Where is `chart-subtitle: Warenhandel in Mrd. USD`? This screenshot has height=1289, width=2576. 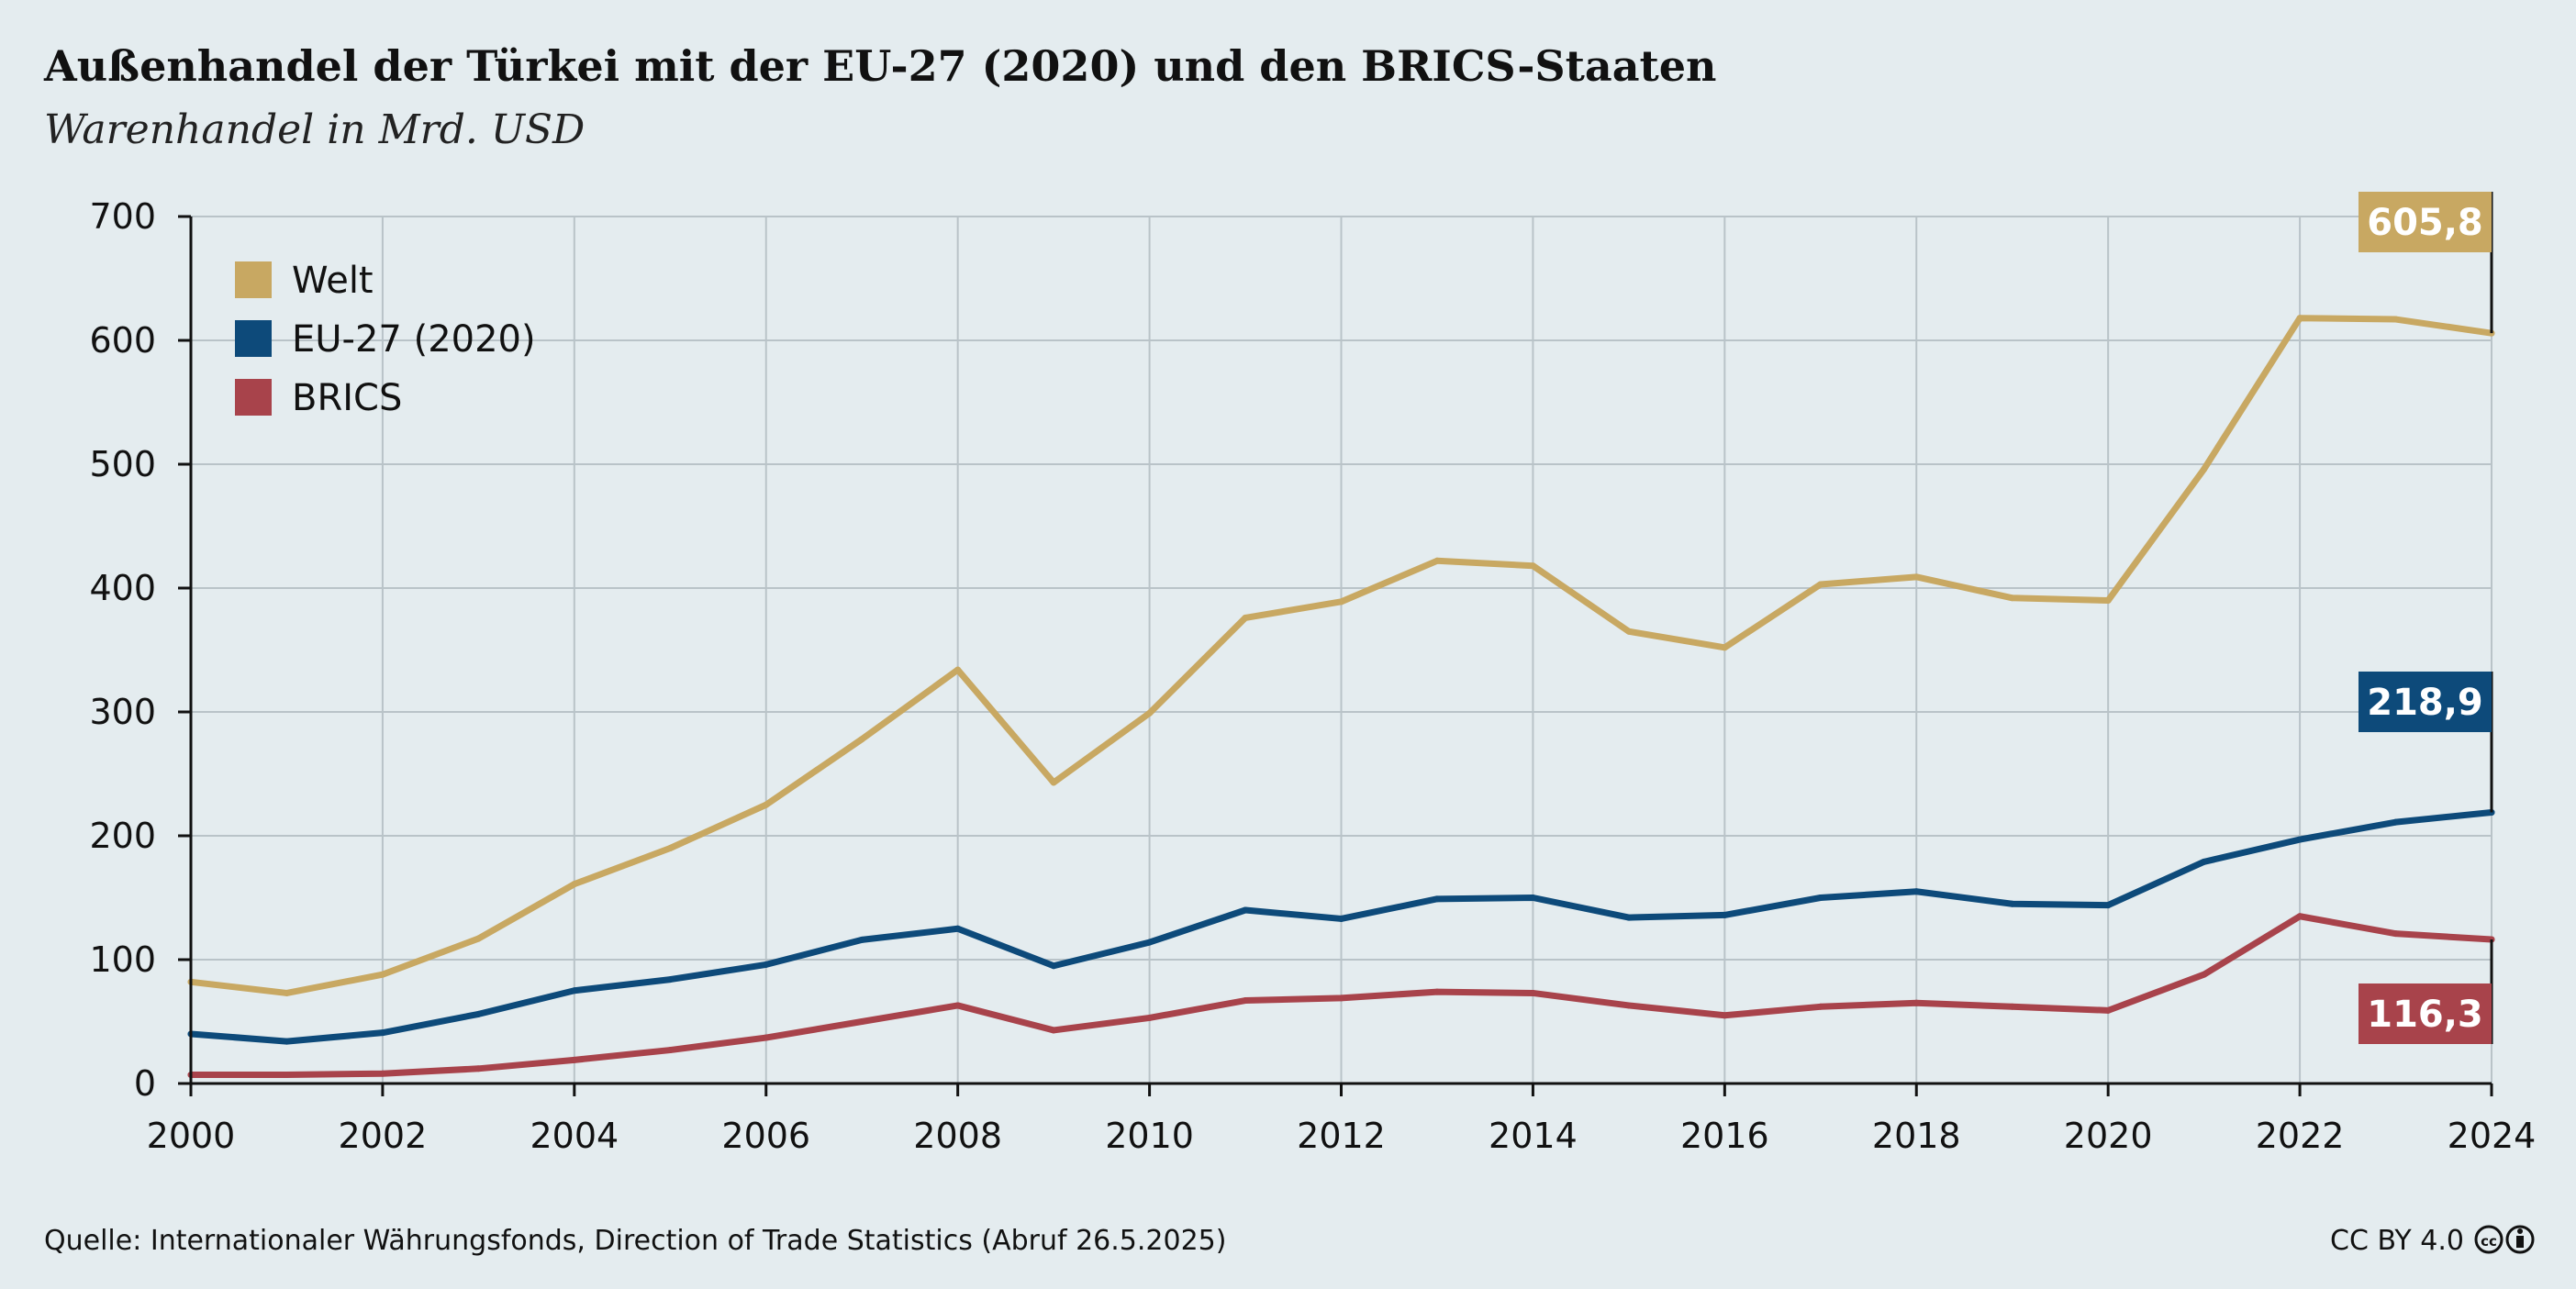 chart-subtitle: Warenhandel in Mrd. USD is located at coordinates (314, 129).